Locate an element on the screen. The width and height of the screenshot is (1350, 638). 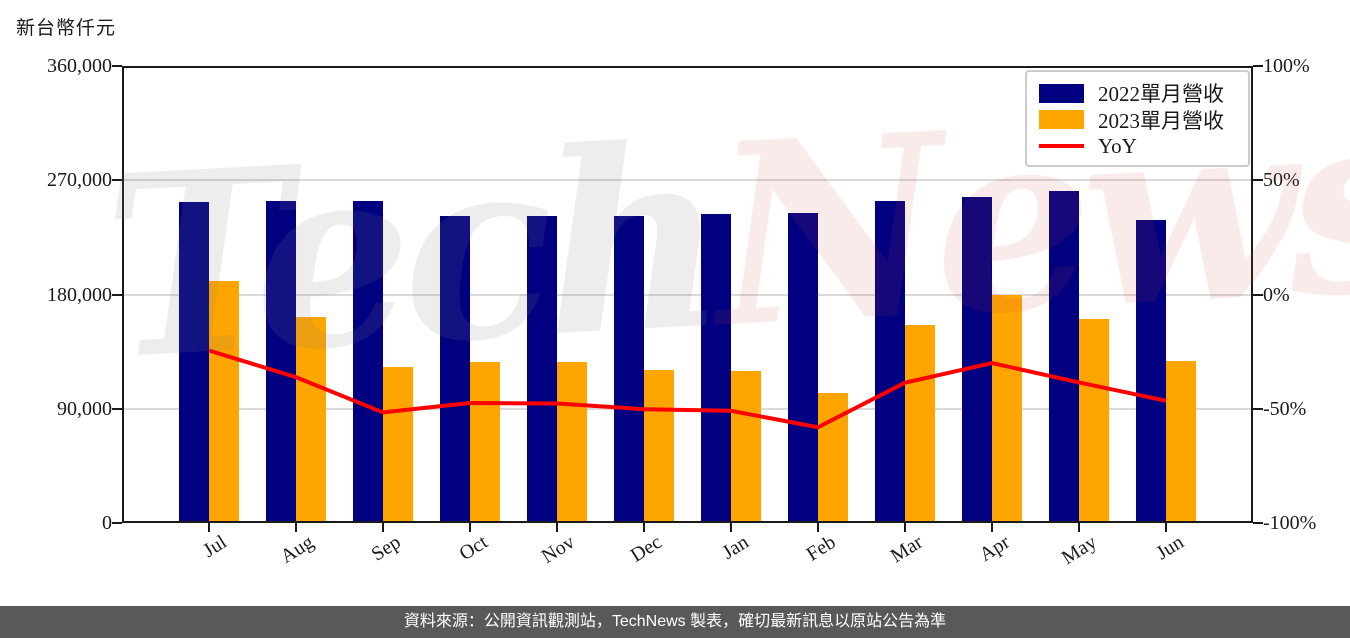
x-tick-Jun is located at coordinates (1166, 527).